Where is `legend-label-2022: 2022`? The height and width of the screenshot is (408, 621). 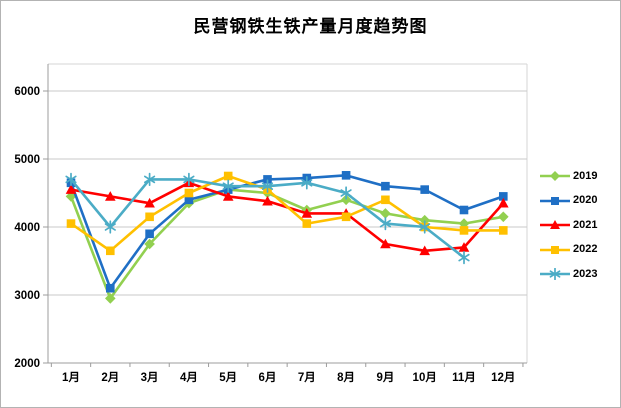
legend-label-2022: 2022 is located at coordinates (585, 249).